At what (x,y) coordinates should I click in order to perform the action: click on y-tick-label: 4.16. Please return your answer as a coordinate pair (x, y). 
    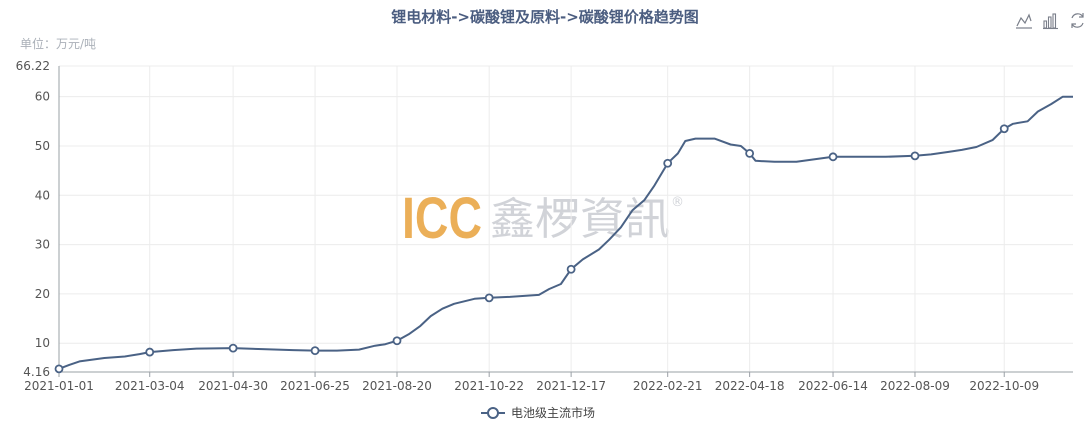
    Looking at the image, I should click on (36, 372).